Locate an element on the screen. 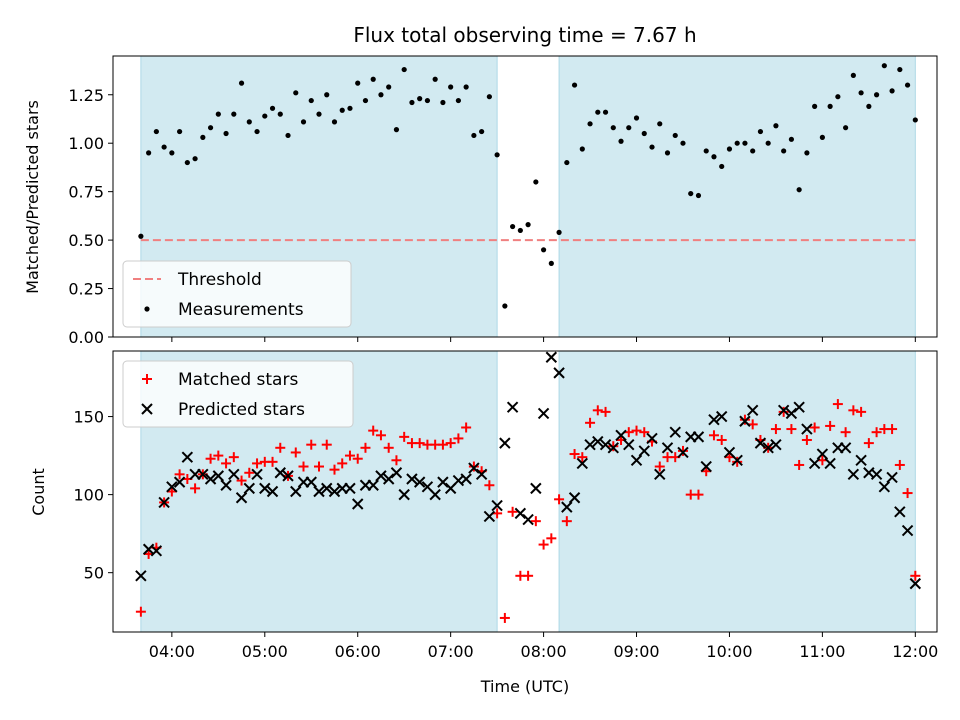  chart-title: Flux total observing time = 7.67 h is located at coordinates (524, 35).